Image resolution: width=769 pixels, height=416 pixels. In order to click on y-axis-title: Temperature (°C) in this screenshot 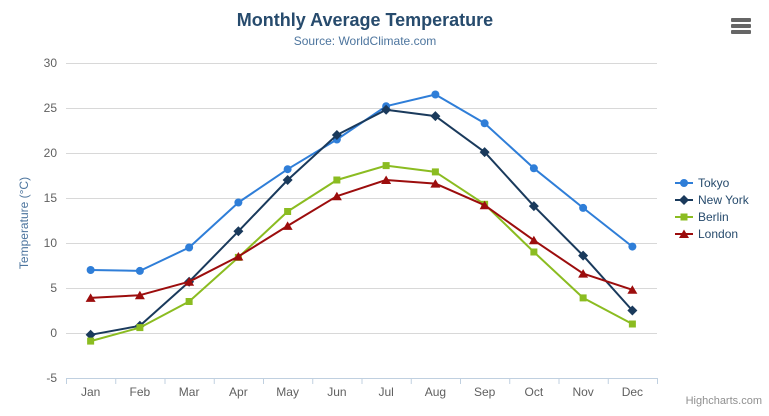, I will do `click(24, 223)`.